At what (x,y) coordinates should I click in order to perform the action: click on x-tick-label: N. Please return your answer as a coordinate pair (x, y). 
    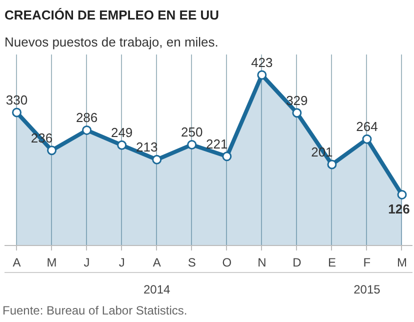
    Looking at the image, I should click on (262, 263).